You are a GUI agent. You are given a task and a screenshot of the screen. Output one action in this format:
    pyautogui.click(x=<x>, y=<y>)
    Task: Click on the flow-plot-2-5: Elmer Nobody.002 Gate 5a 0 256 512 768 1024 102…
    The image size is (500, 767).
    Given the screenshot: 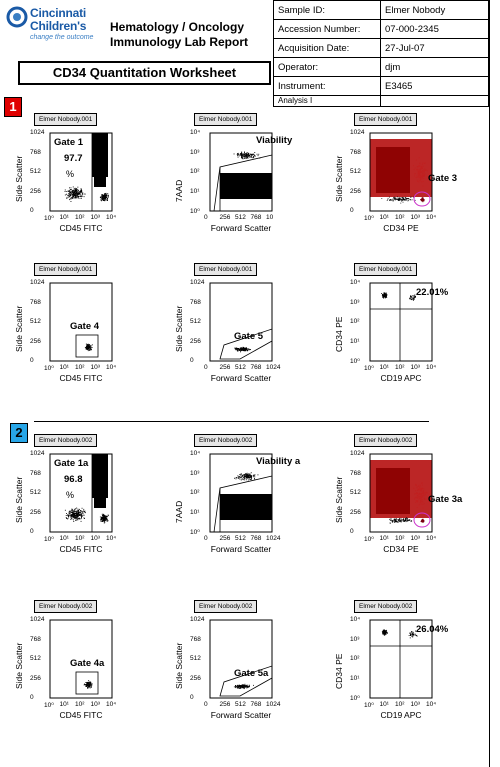 What is the action you would take?
    pyautogui.click(x=243, y=680)
    